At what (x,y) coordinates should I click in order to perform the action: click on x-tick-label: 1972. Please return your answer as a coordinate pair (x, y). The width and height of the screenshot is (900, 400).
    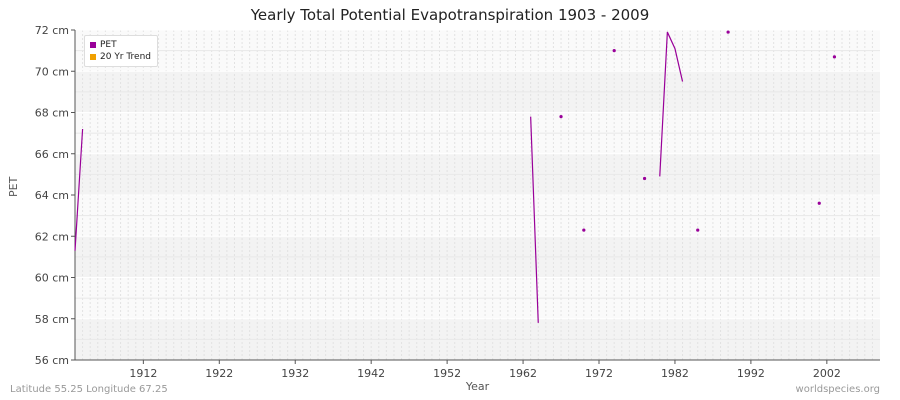
    Looking at the image, I should click on (599, 373).